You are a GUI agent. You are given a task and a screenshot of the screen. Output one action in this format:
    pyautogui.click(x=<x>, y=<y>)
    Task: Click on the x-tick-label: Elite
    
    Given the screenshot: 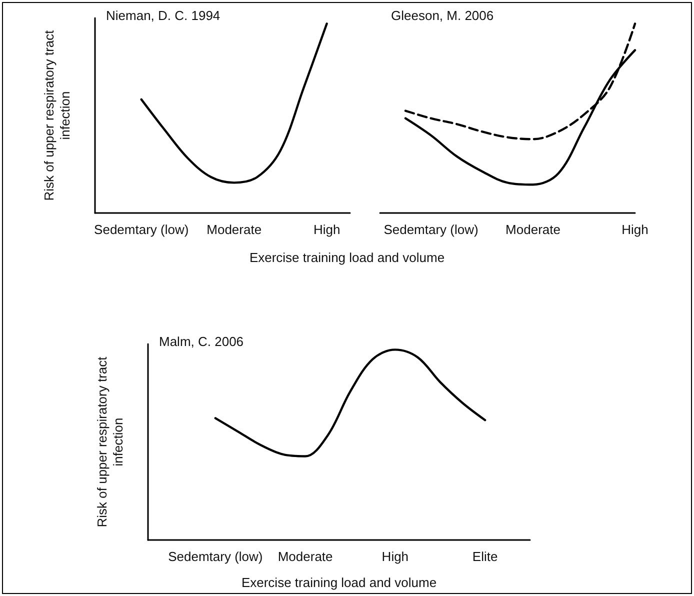 What is the action you would take?
    pyautogui.click(x=485, y=556)
    